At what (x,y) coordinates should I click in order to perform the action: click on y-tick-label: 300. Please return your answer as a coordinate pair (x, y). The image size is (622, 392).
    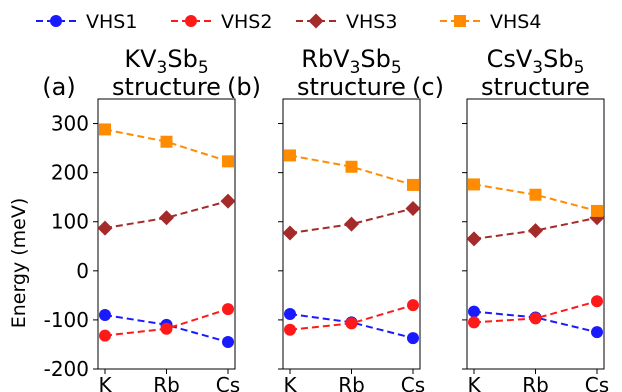
    Looking at the image, I should click on (70, 124).